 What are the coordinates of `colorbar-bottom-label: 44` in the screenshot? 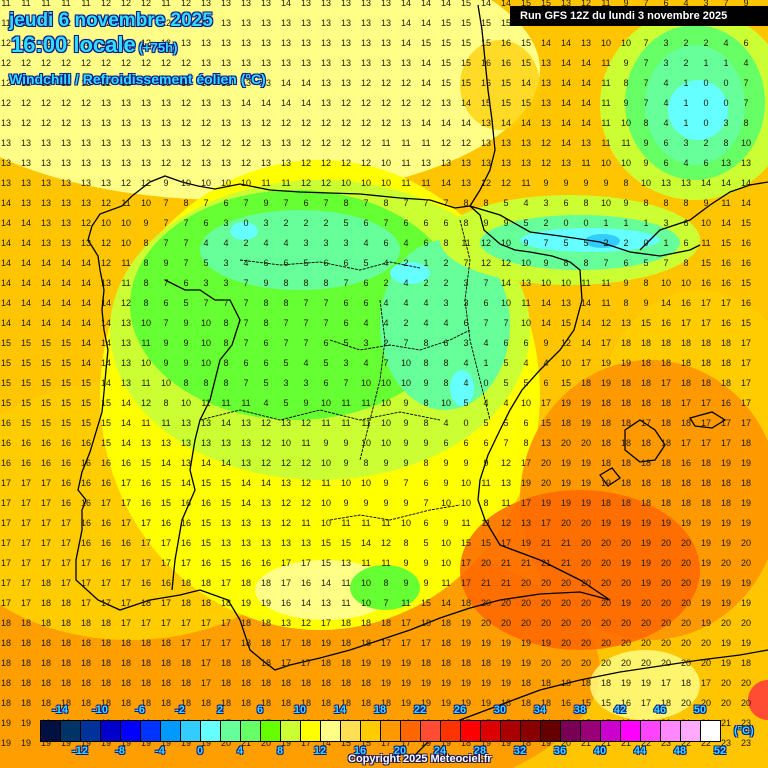 It's located at (640, 751).